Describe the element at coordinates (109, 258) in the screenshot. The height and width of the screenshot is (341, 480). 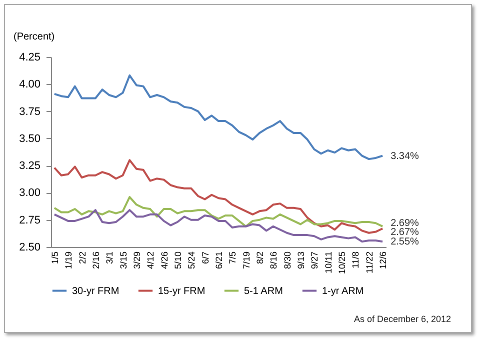
I see `x-tick-label: 3/1` at that location.